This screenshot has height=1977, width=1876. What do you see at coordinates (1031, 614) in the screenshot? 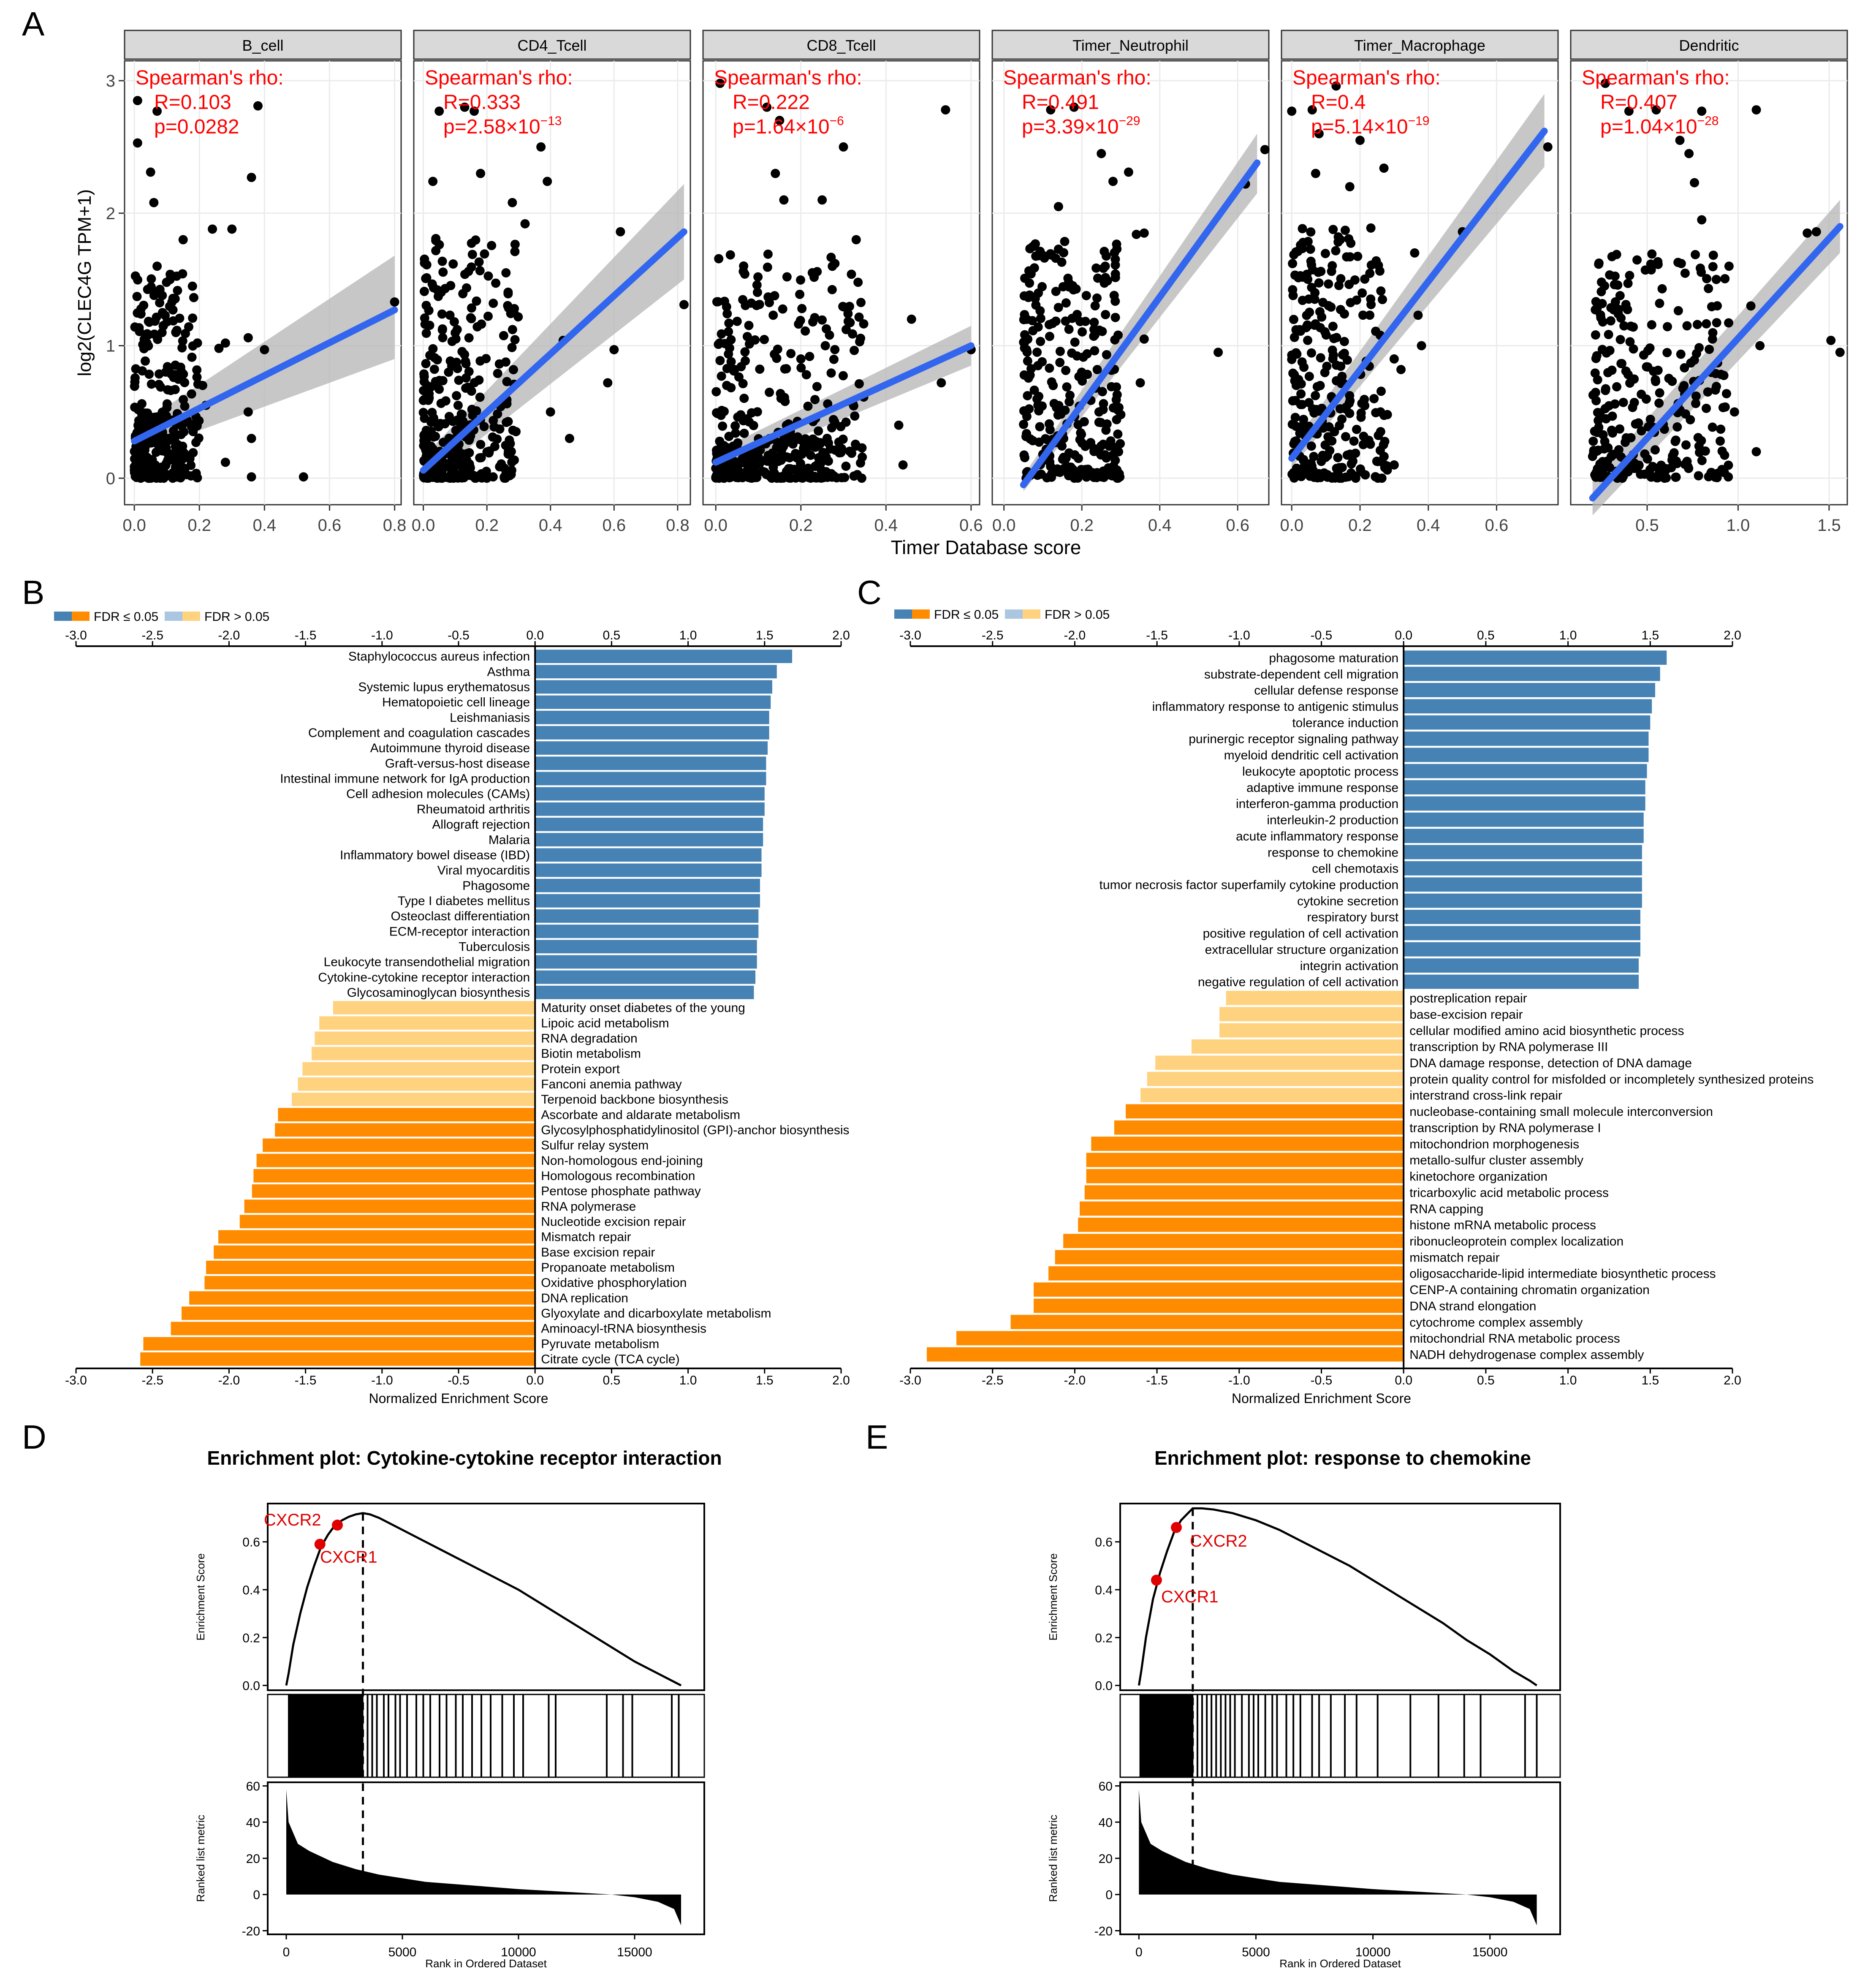
I see `legend-swatch-light-orange` at bounding box center [1031, 614].